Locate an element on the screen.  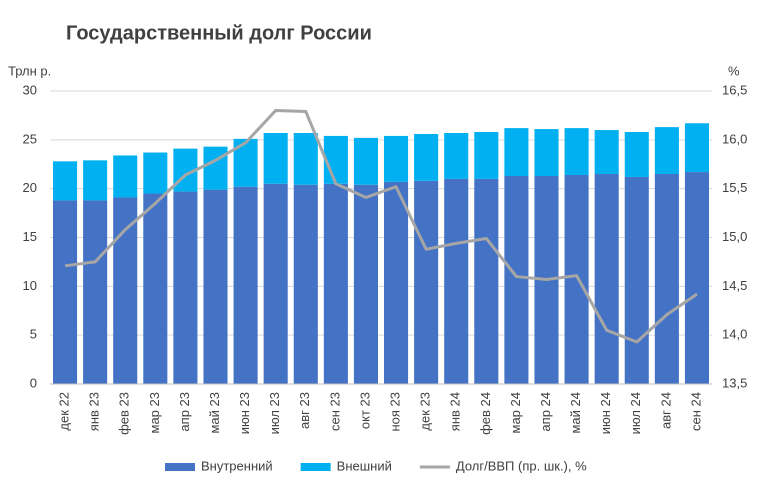
x-tick-label: окт 23 is located at coordinates (364, 410).